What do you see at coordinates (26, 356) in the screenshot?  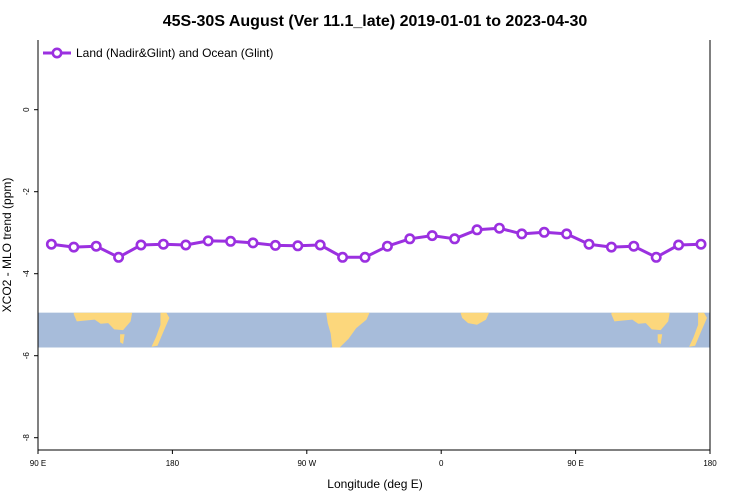 I see `y-tick-label-4: -6` at bounding box center [26, 356].